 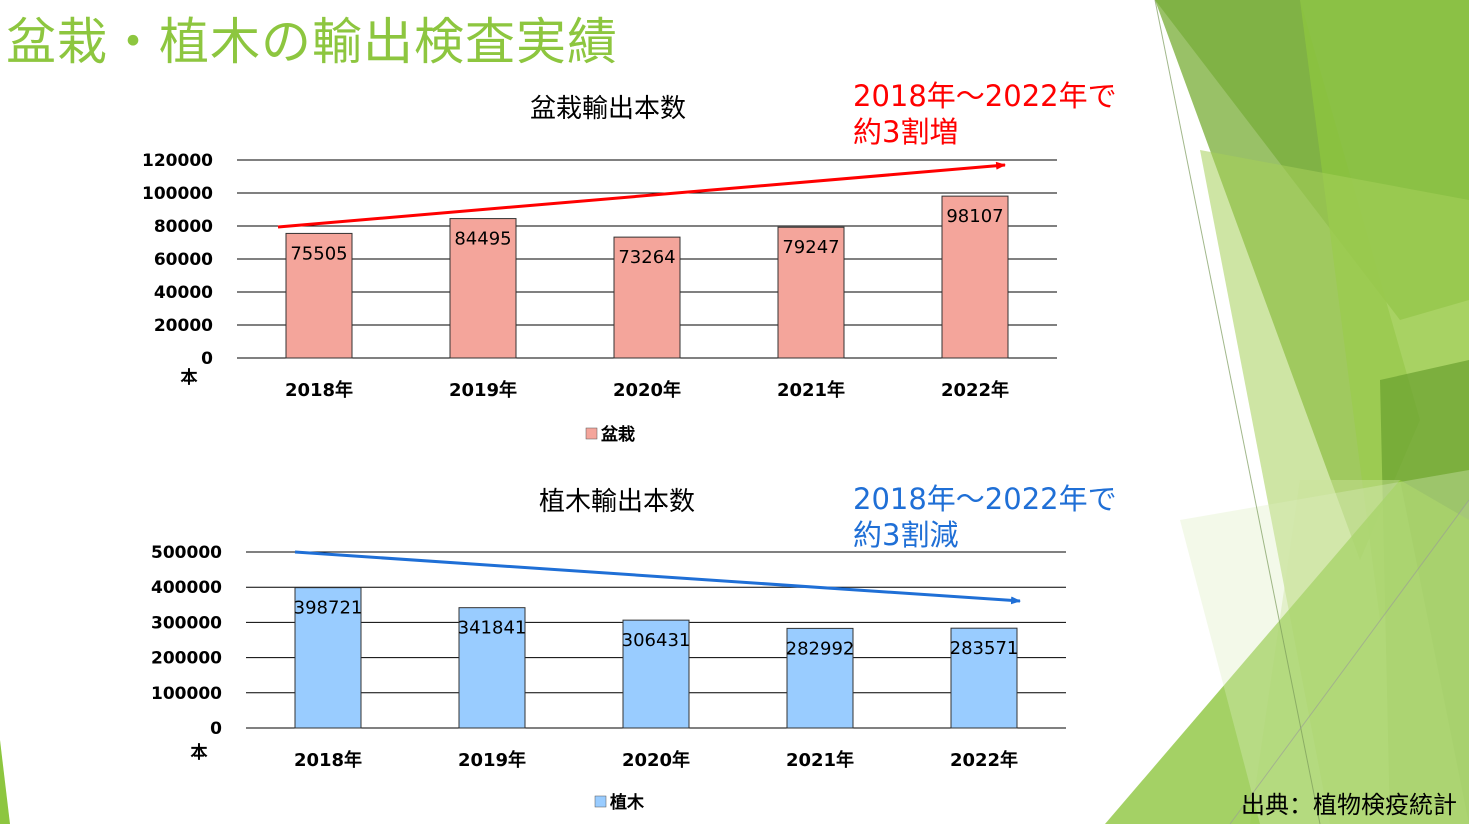 I want to click on y-tick-label: 60000, so click(x=183, y=260).